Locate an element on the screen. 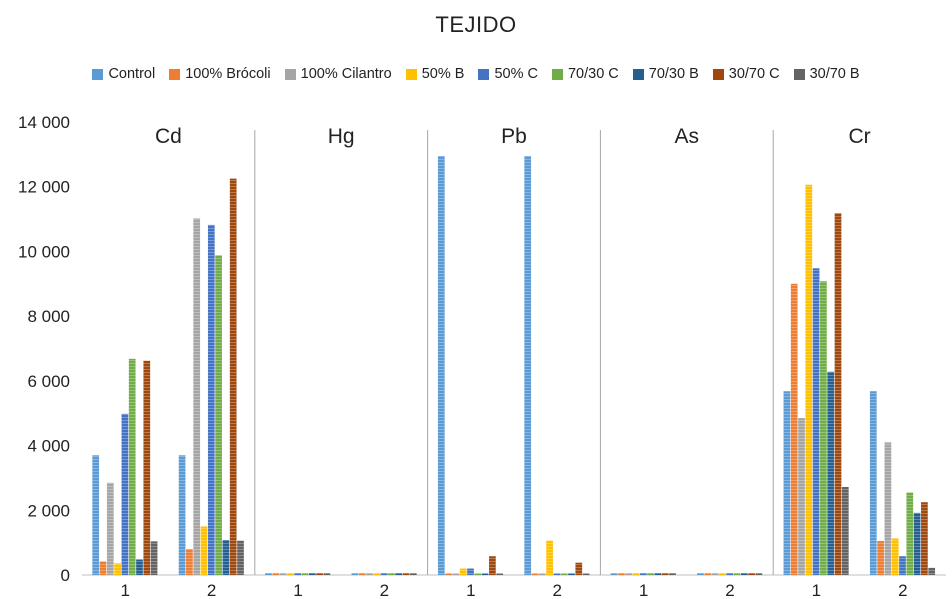  legend-item: 100% Cilantro is located at coordinates (338, 74).